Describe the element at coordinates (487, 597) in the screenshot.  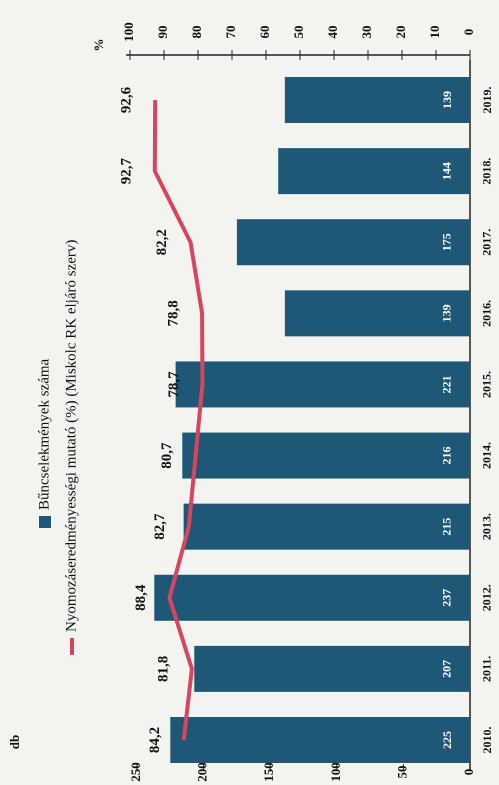
I see `x-tick-label: 2012.` at that location.